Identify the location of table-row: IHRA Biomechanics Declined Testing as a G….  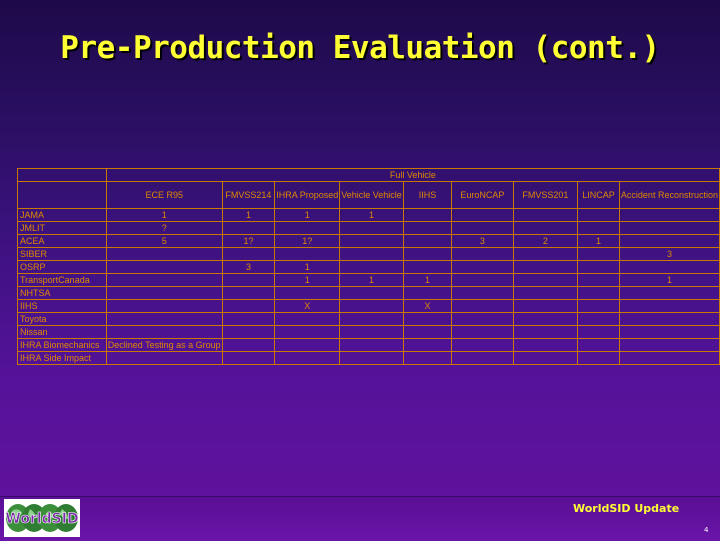
(368, 345).